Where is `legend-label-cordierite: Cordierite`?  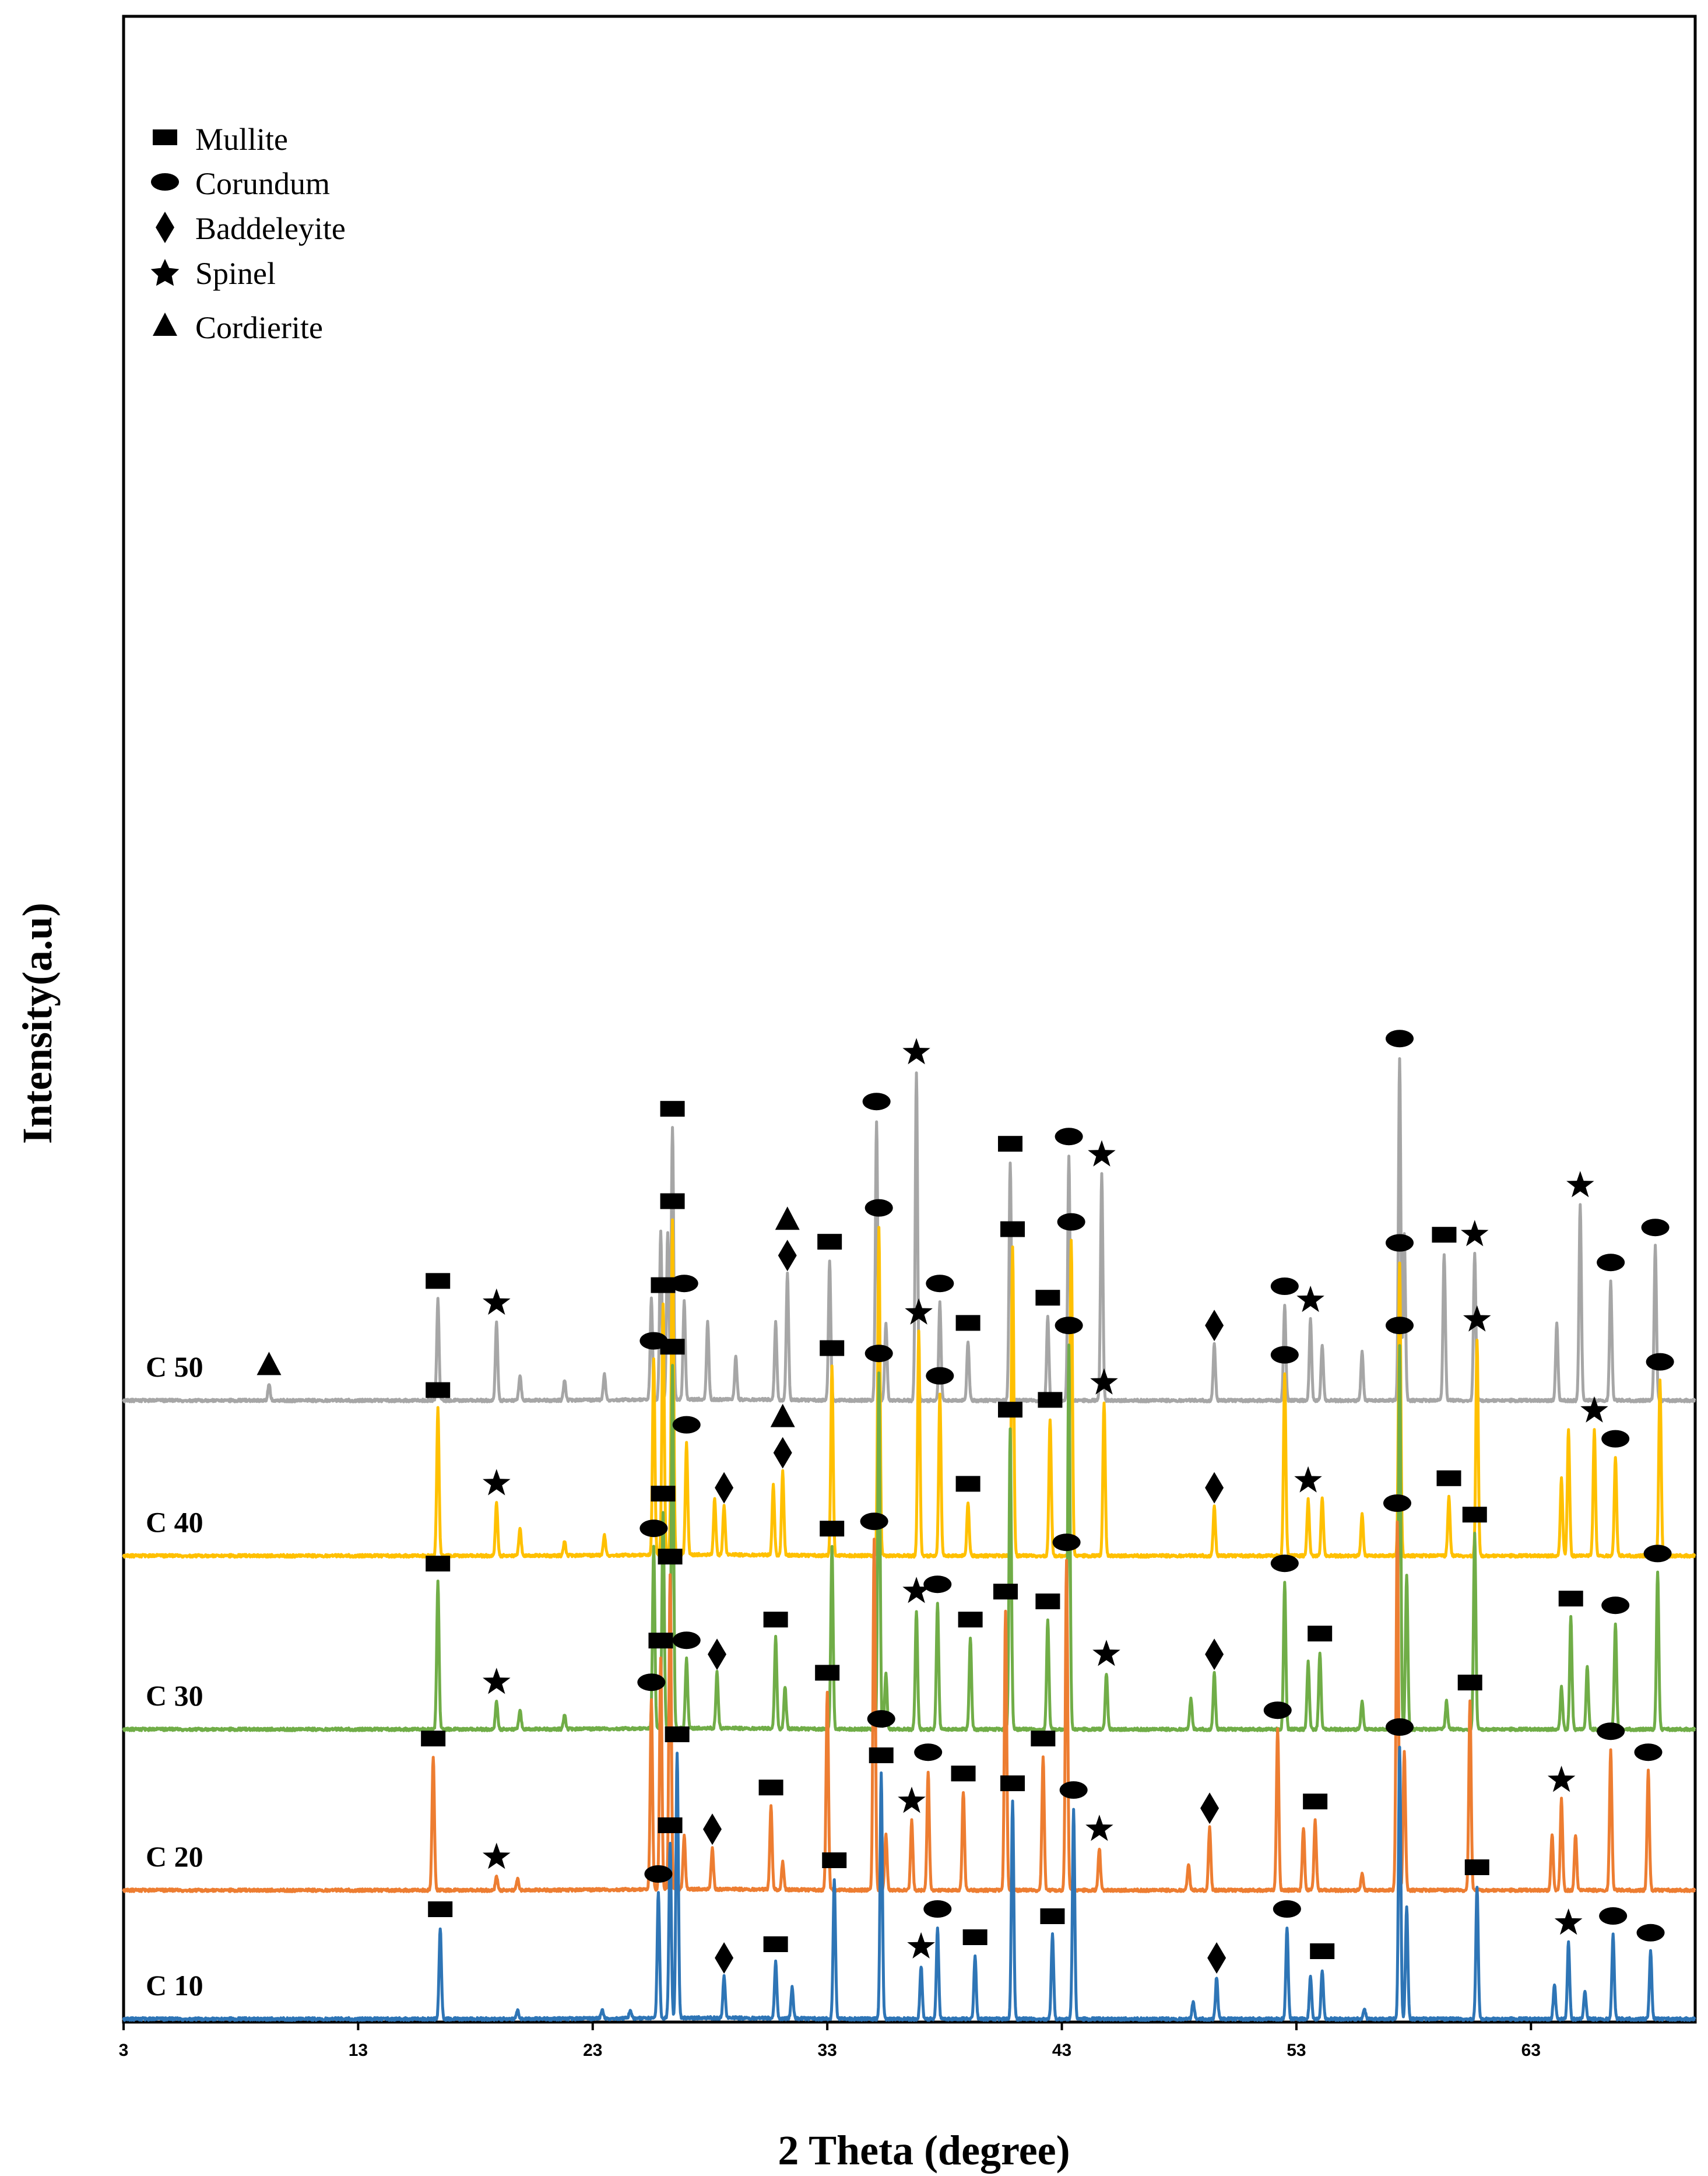
legend-label-cordierite: Cordierite is located at coordinates (259, 327).